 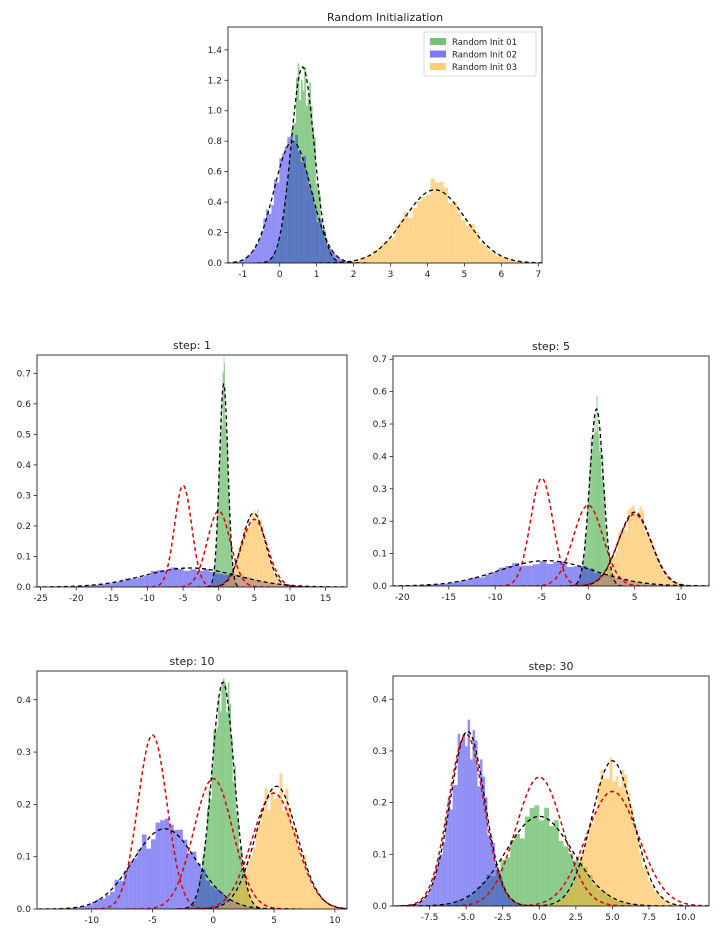 I want to click on y-tick-label: 0.6, so click(x=24, y=405).